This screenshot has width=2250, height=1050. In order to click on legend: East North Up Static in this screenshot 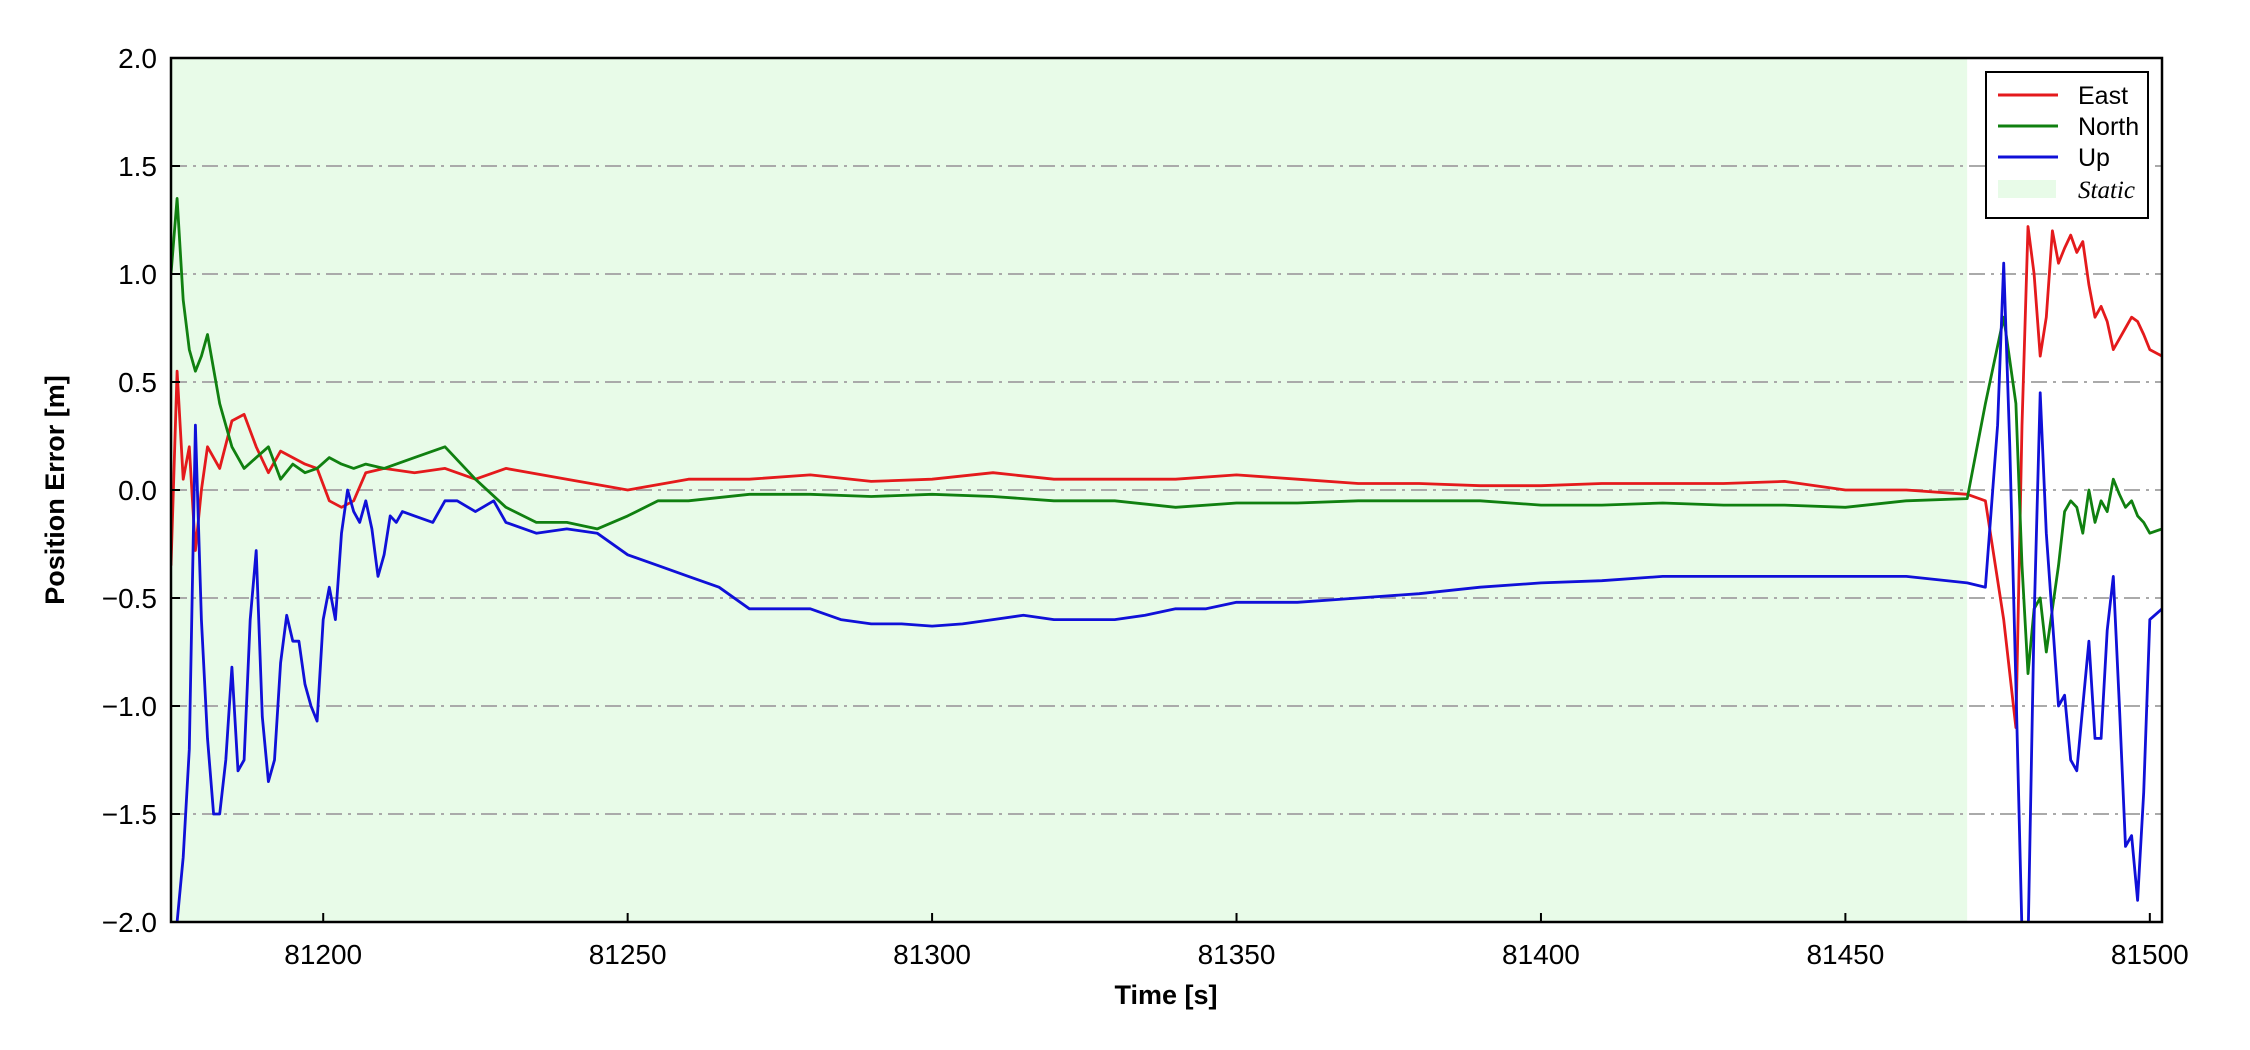, I will do `click(2067, 145)`.